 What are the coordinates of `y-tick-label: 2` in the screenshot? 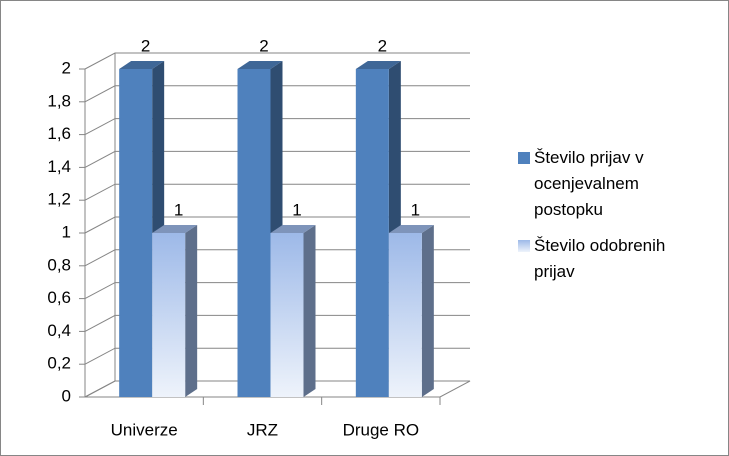 It's located at (66, 67).